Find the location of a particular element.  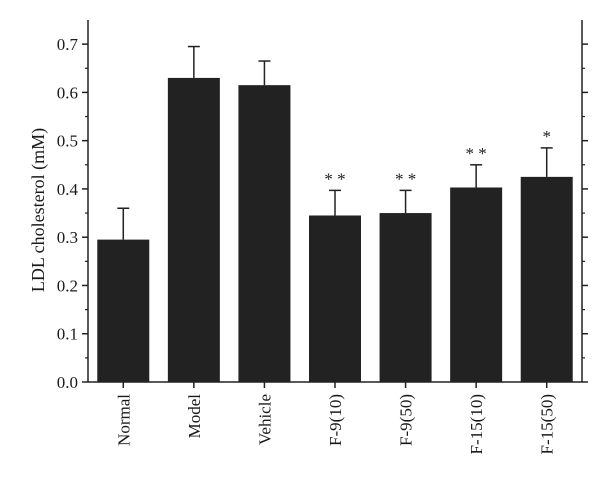

bar-vehicle is located at coordinates (264, 233).